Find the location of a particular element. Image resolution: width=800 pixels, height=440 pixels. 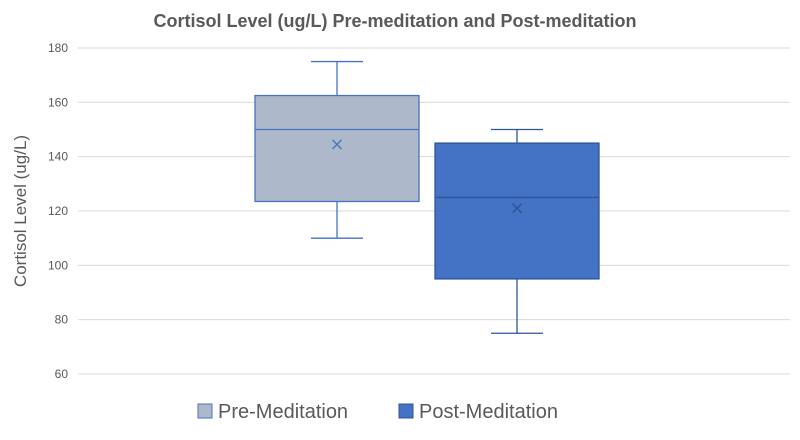

legend-label: Post-Meditation is located at coordinates (488, 412).